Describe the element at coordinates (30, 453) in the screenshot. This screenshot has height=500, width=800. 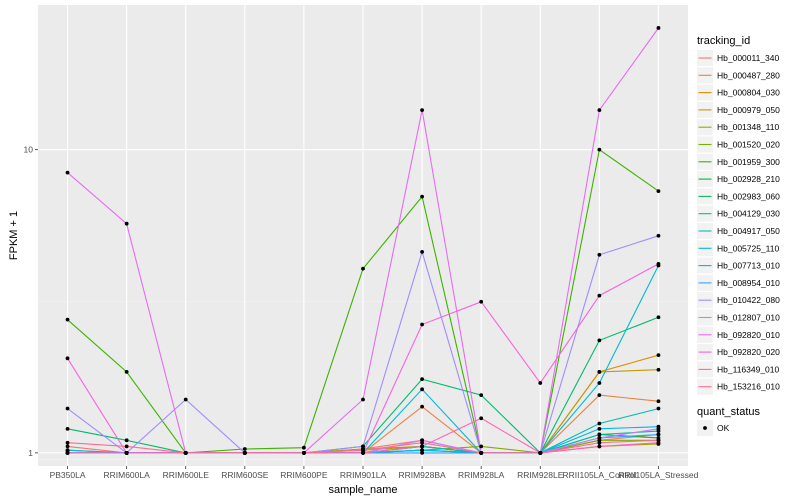
I see `y-tick-label: 1` at that location.